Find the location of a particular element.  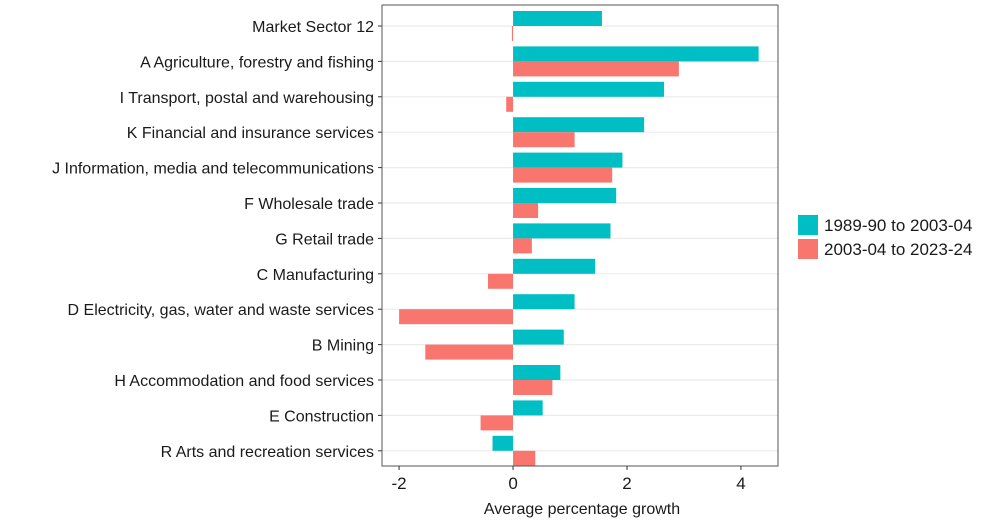

y-tick-label: Market Sector 12 is located at coordinates (313, 27).